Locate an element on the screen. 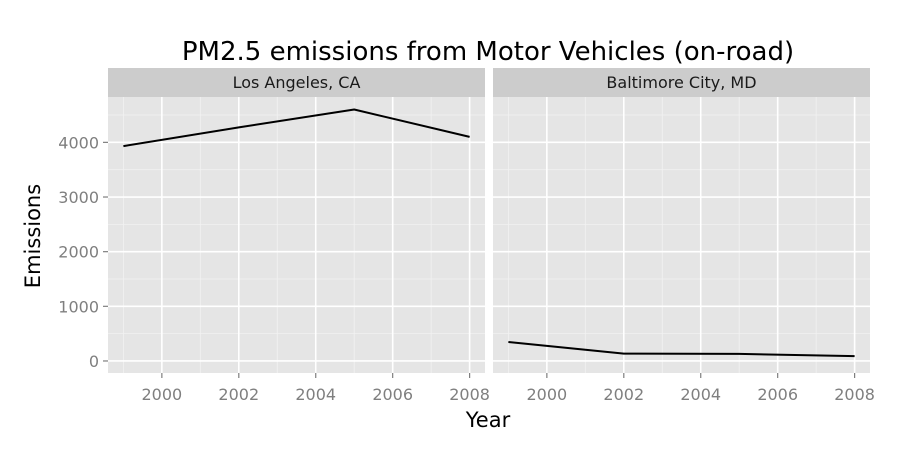  facet-strip-label: Los Angeles, CA is located at coordinates (297, 82).